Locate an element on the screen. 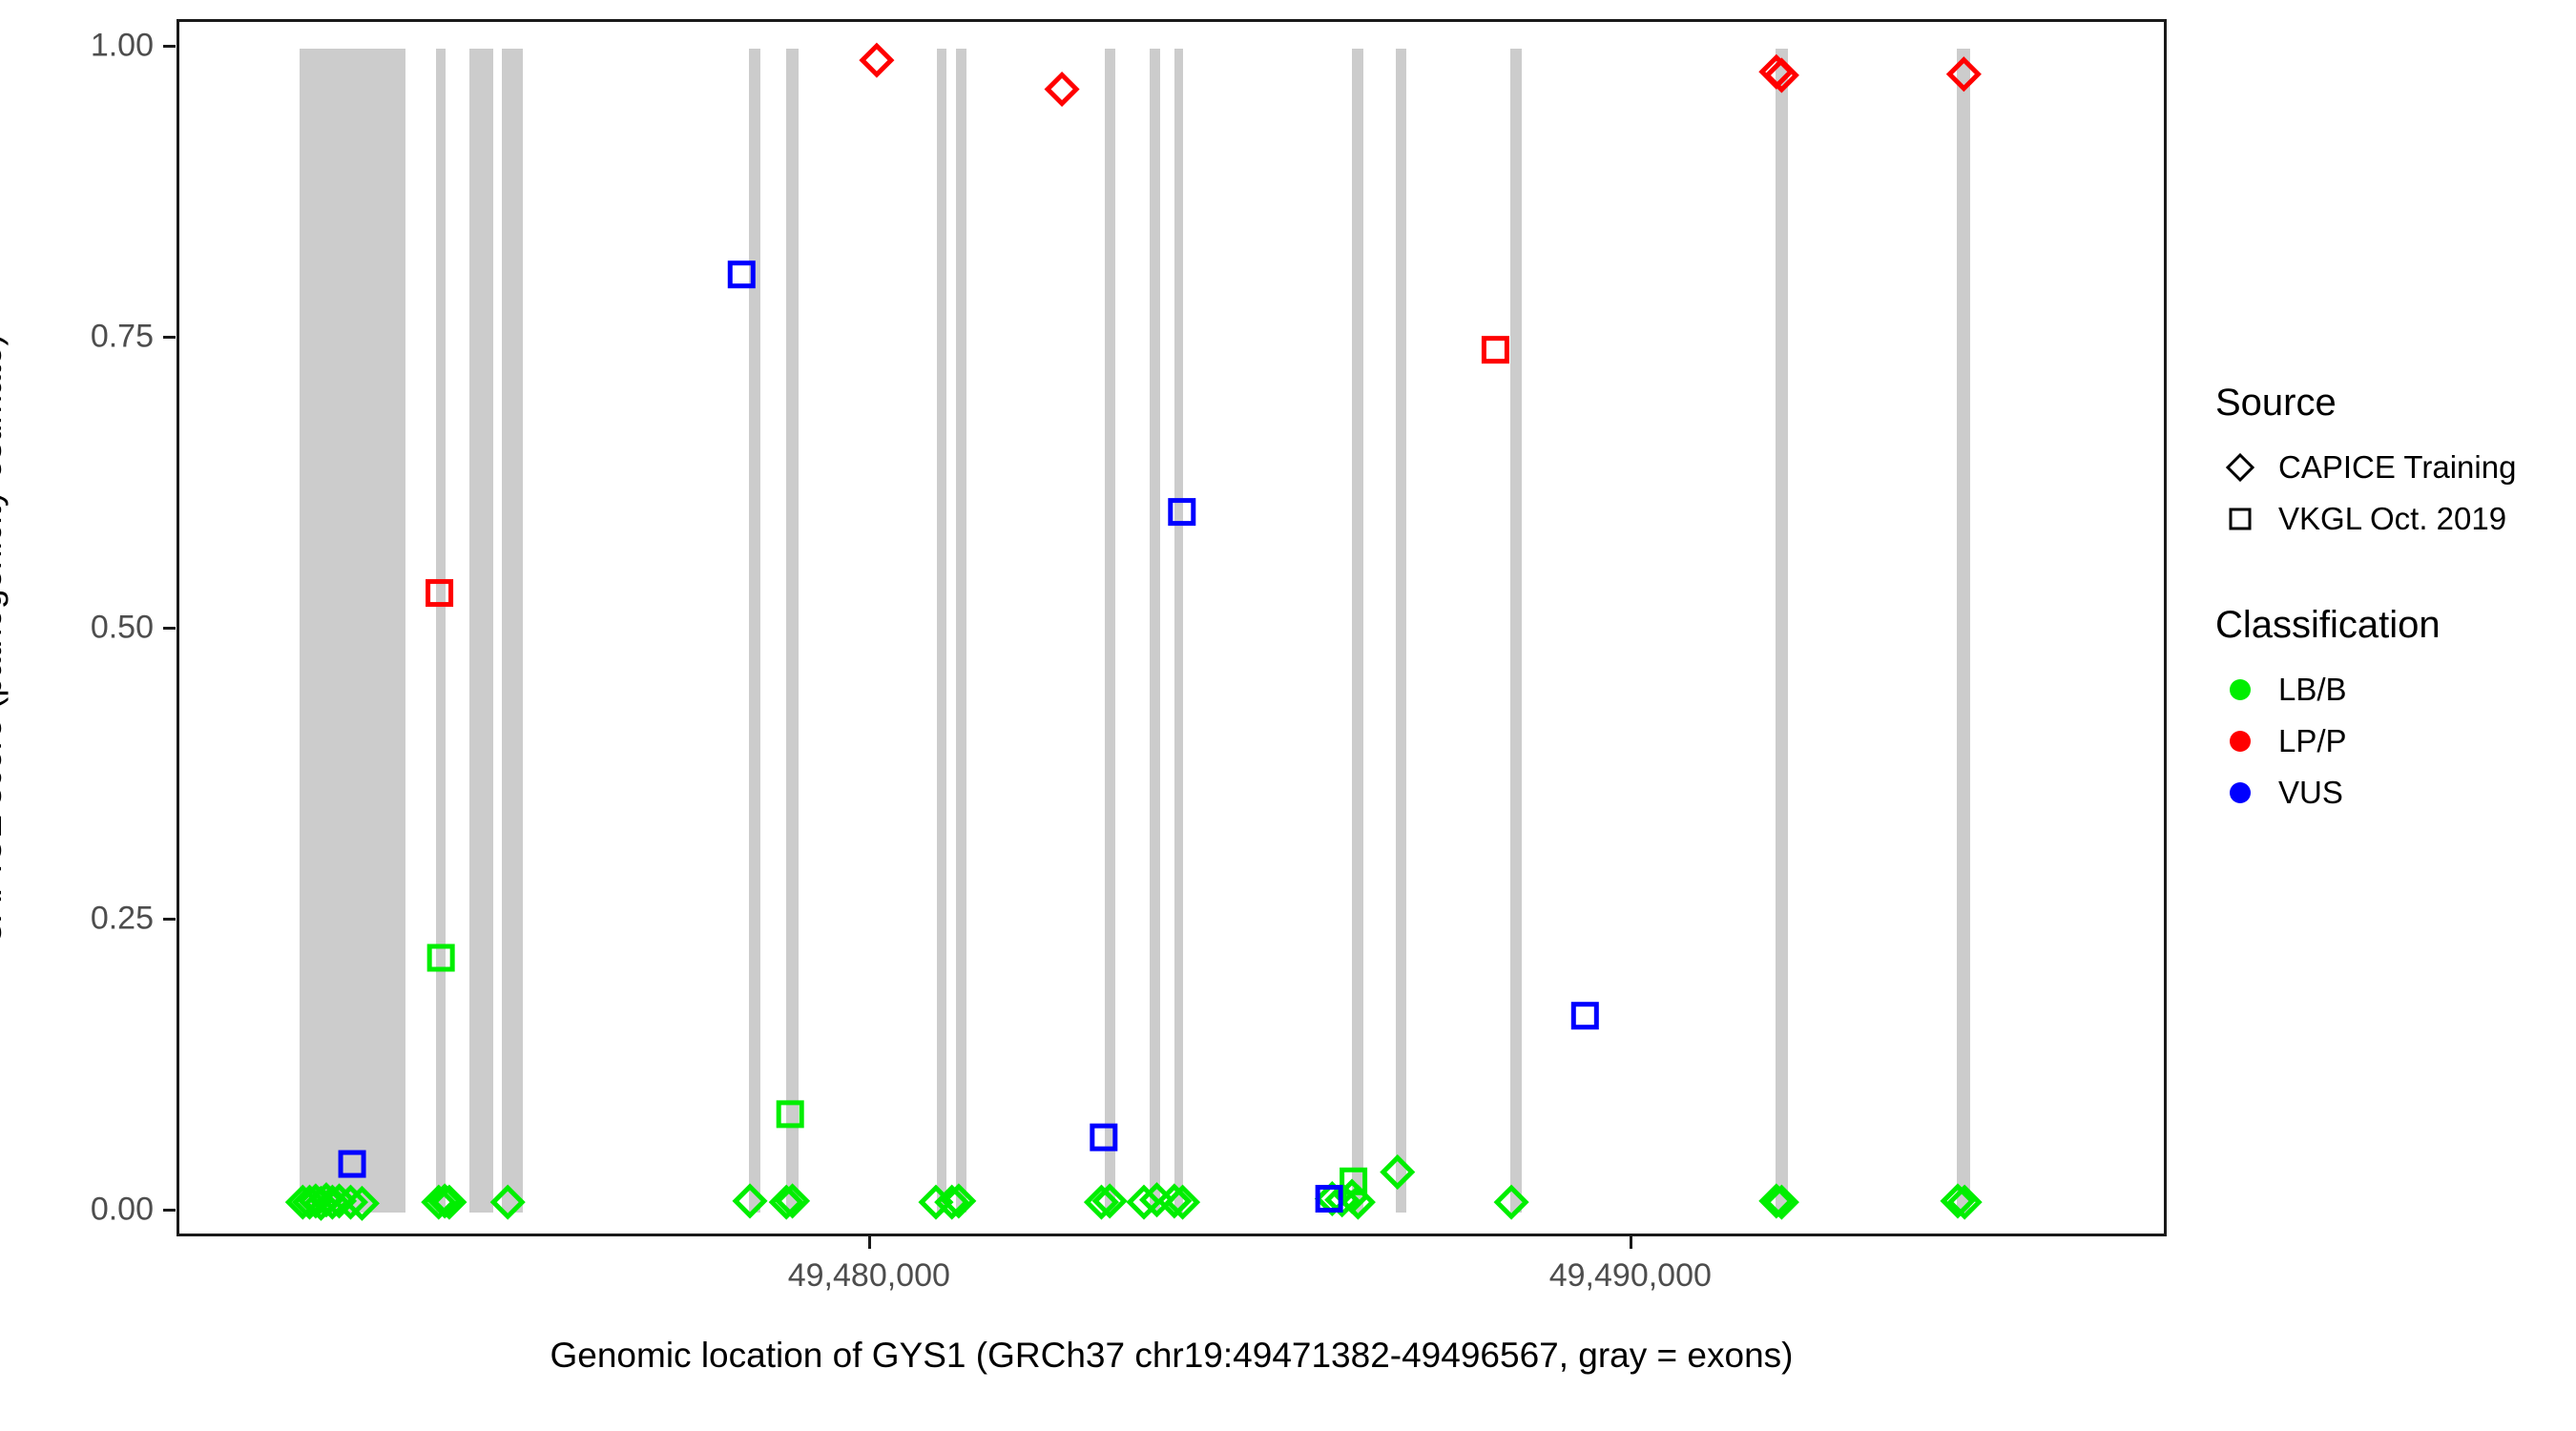 The image size is (2576, 1431). legend-label: LP/P is located at coordinates (2312, 740).